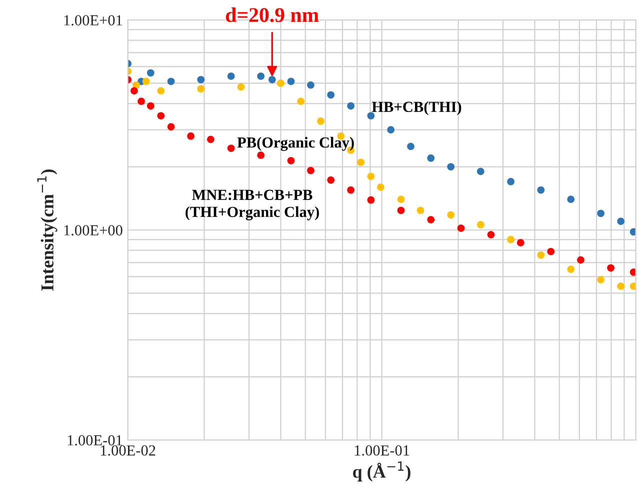 This screenshot has width=639, height=500. Describe the element at coordinates (93, 230) in the screenshot. I see `y-tick-label: 1.00E+00` at that location.